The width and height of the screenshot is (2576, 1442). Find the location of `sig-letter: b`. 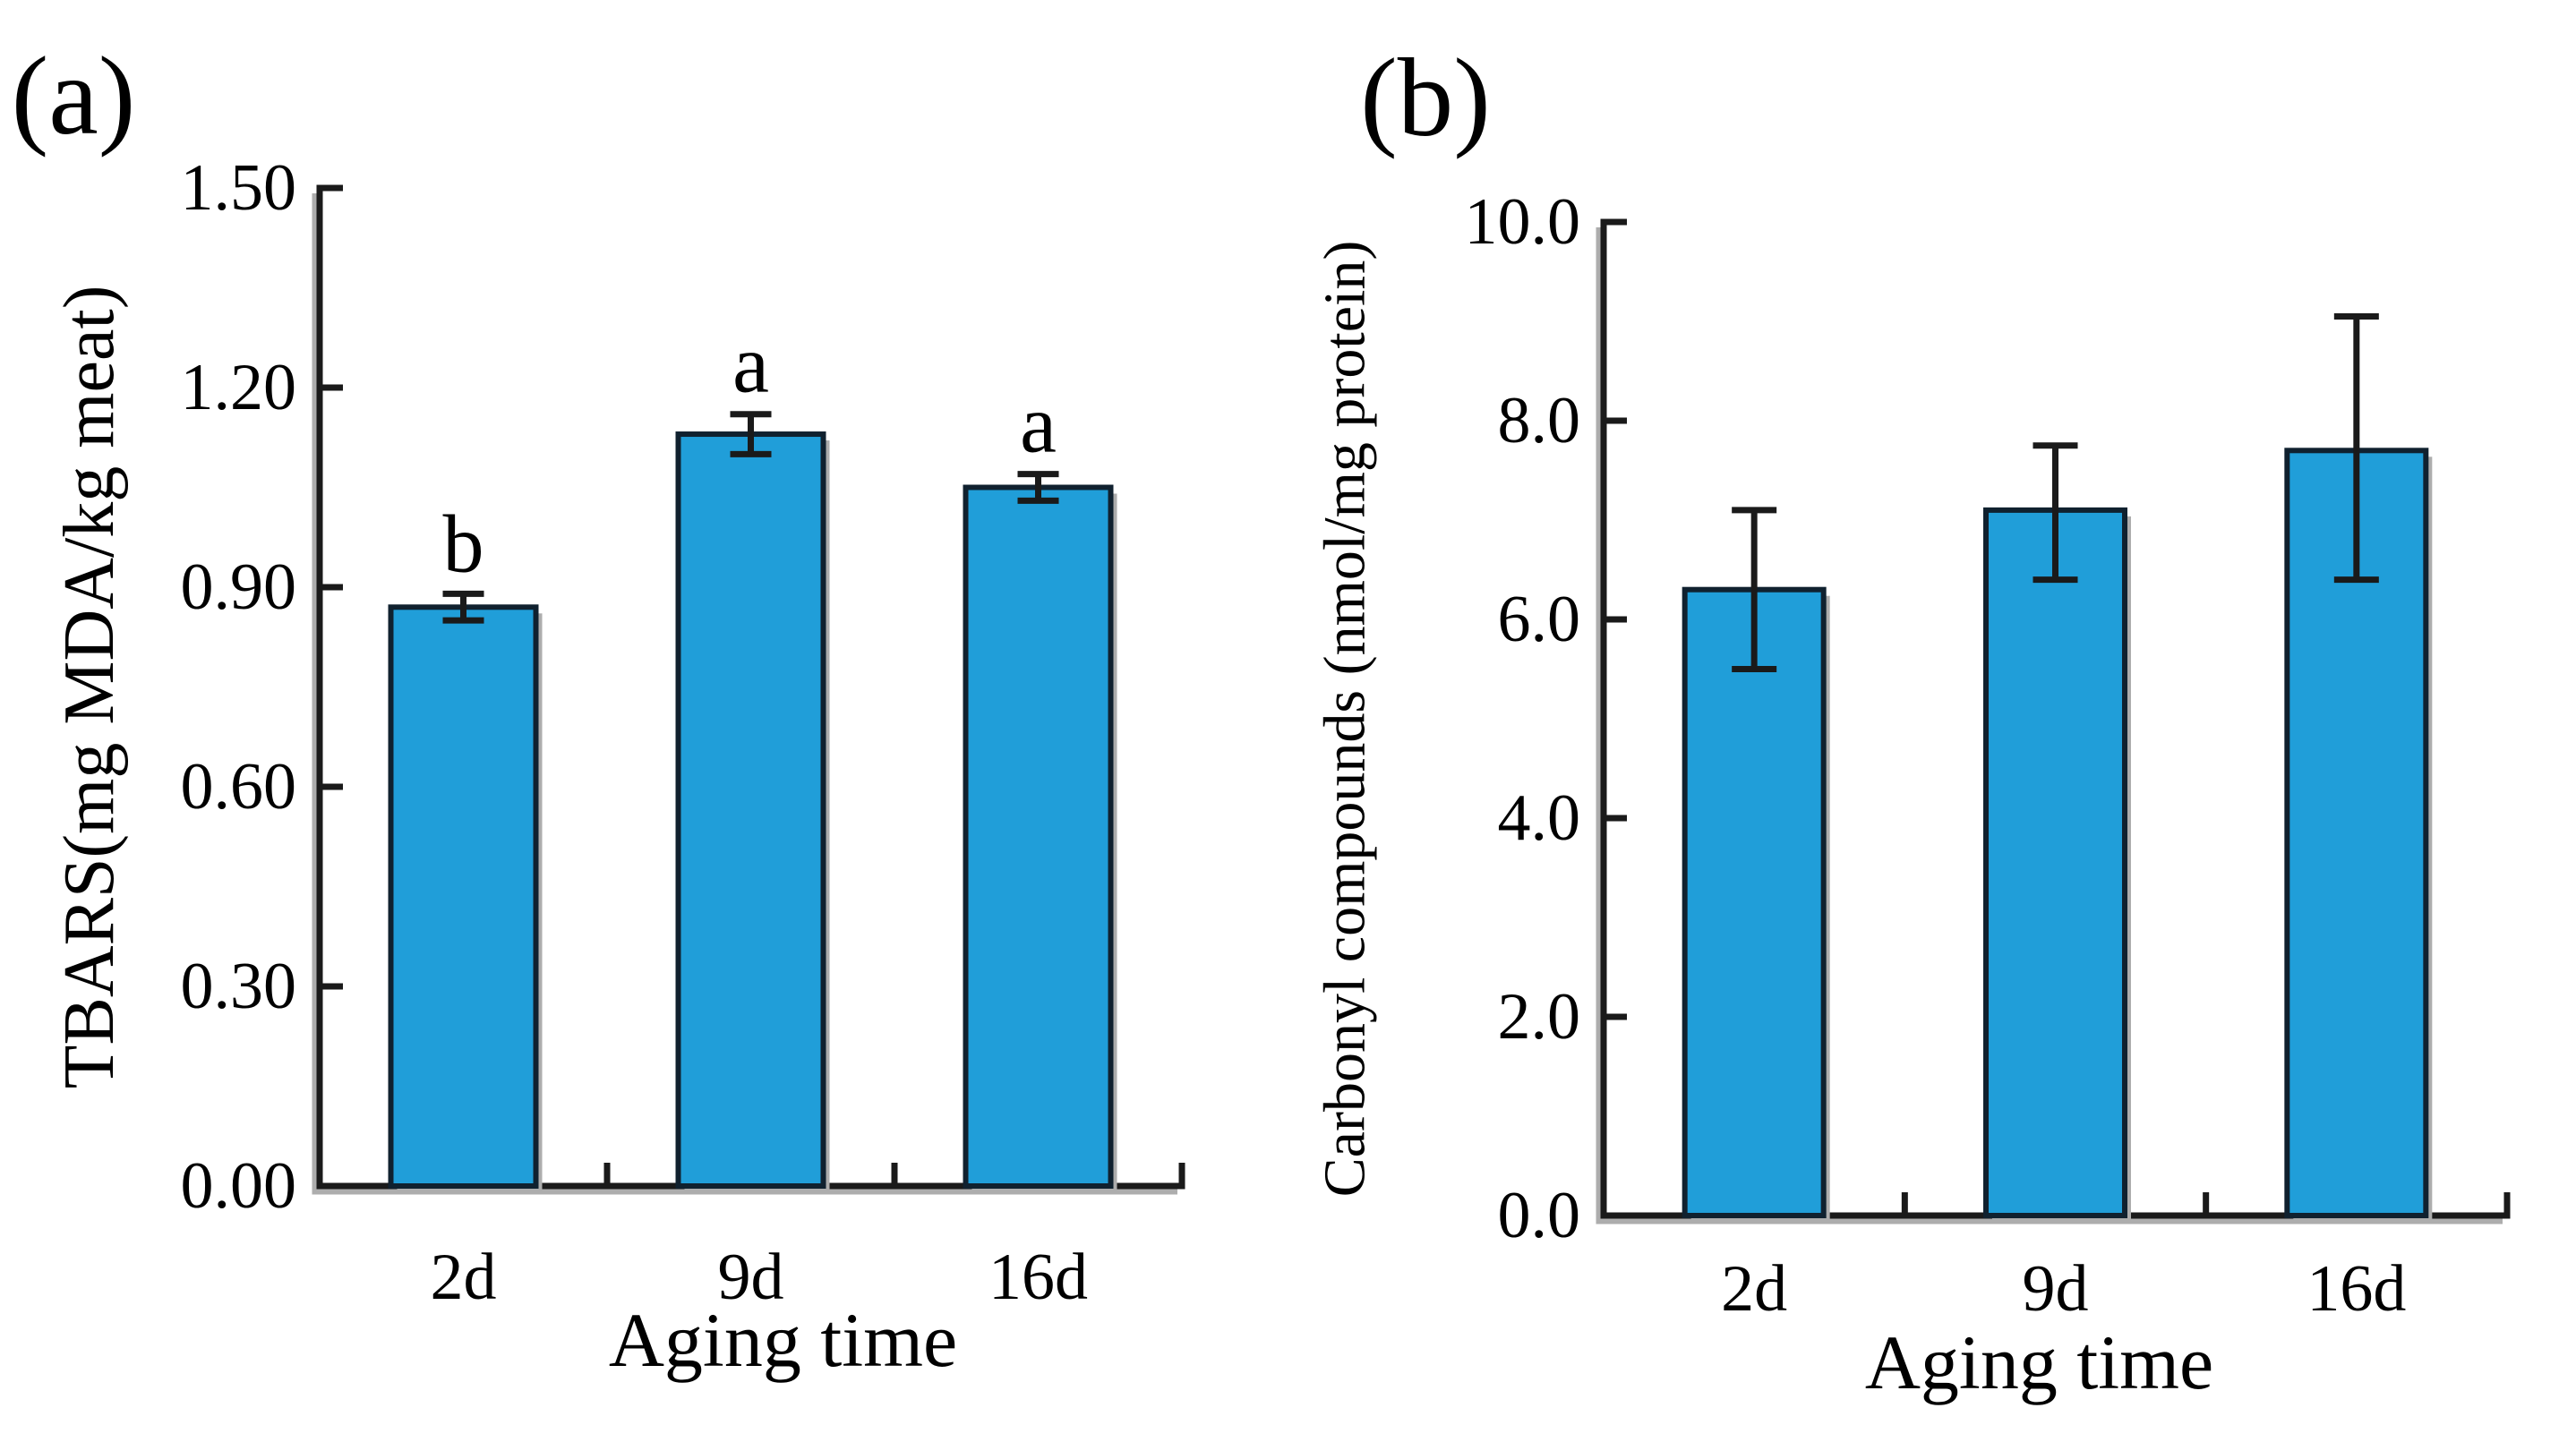

sig-letter: b is located at coordinates (464, 543).